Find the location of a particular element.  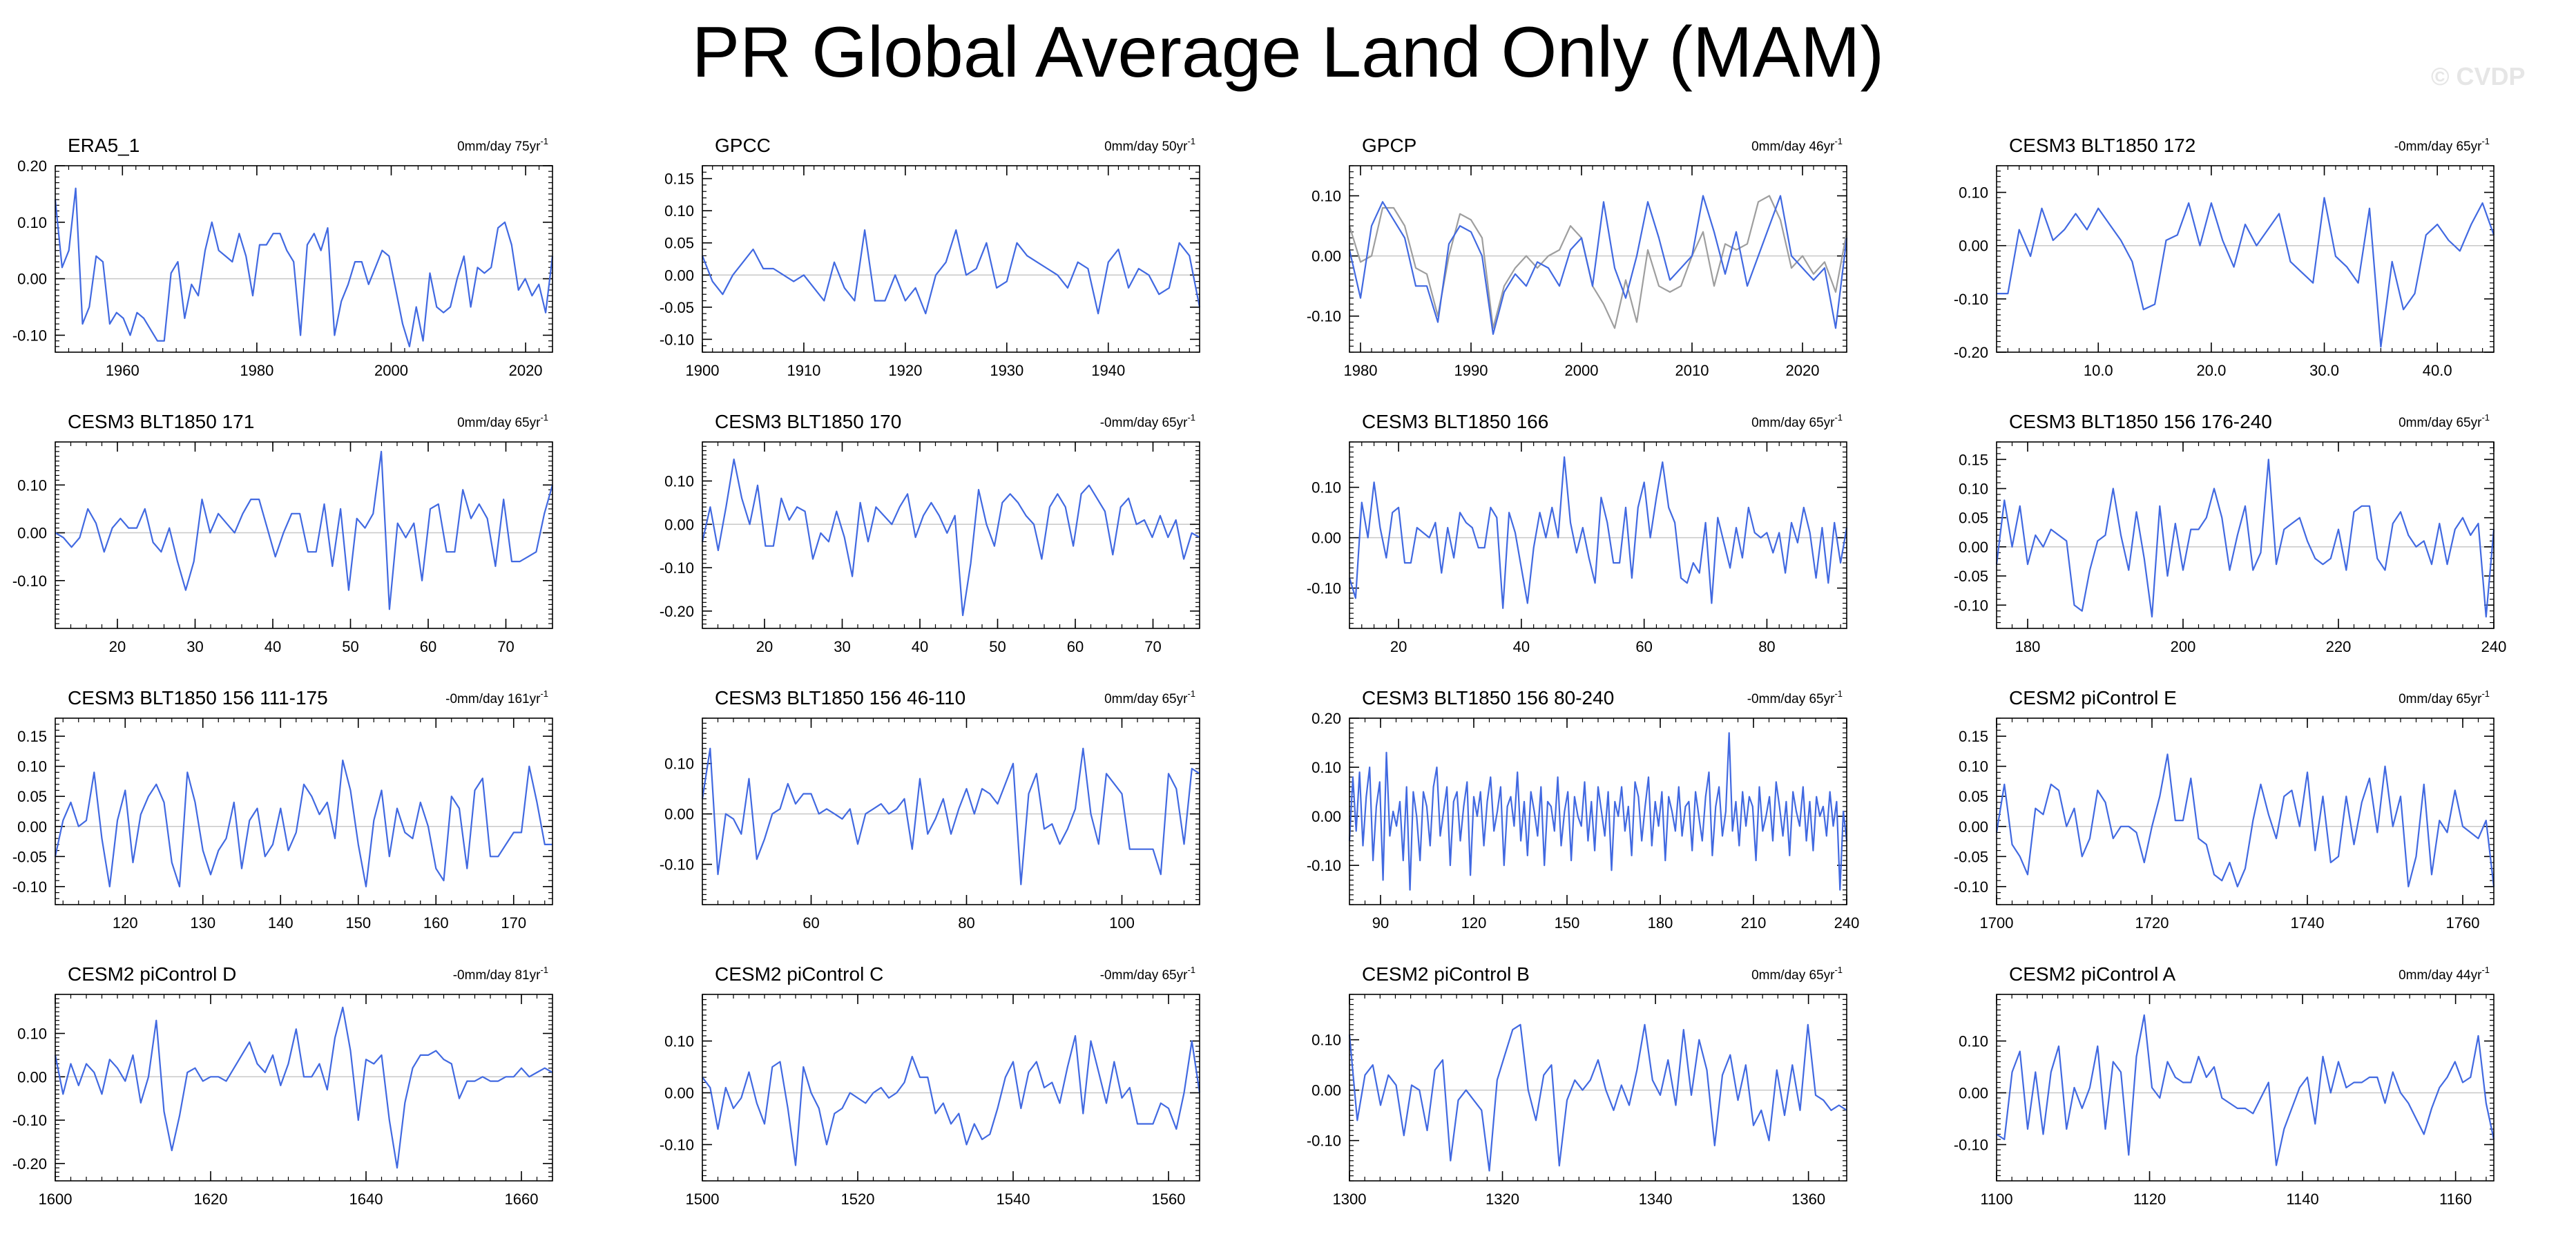

x-tick-label: 1160 is located at coordinates (2455, 1200).